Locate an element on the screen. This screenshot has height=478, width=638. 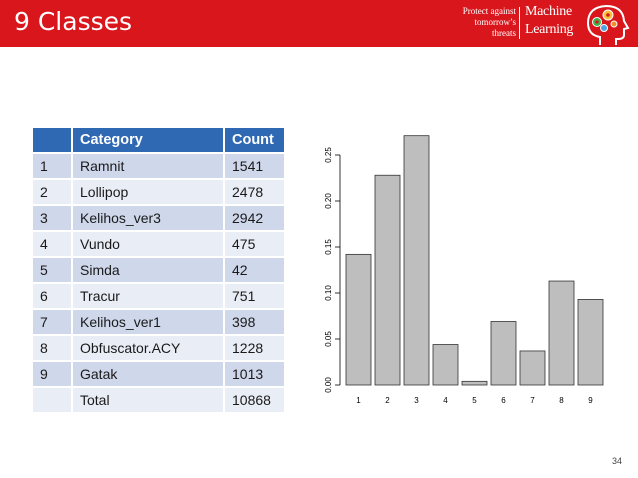
cell-index is located at coordinates (53, 400).